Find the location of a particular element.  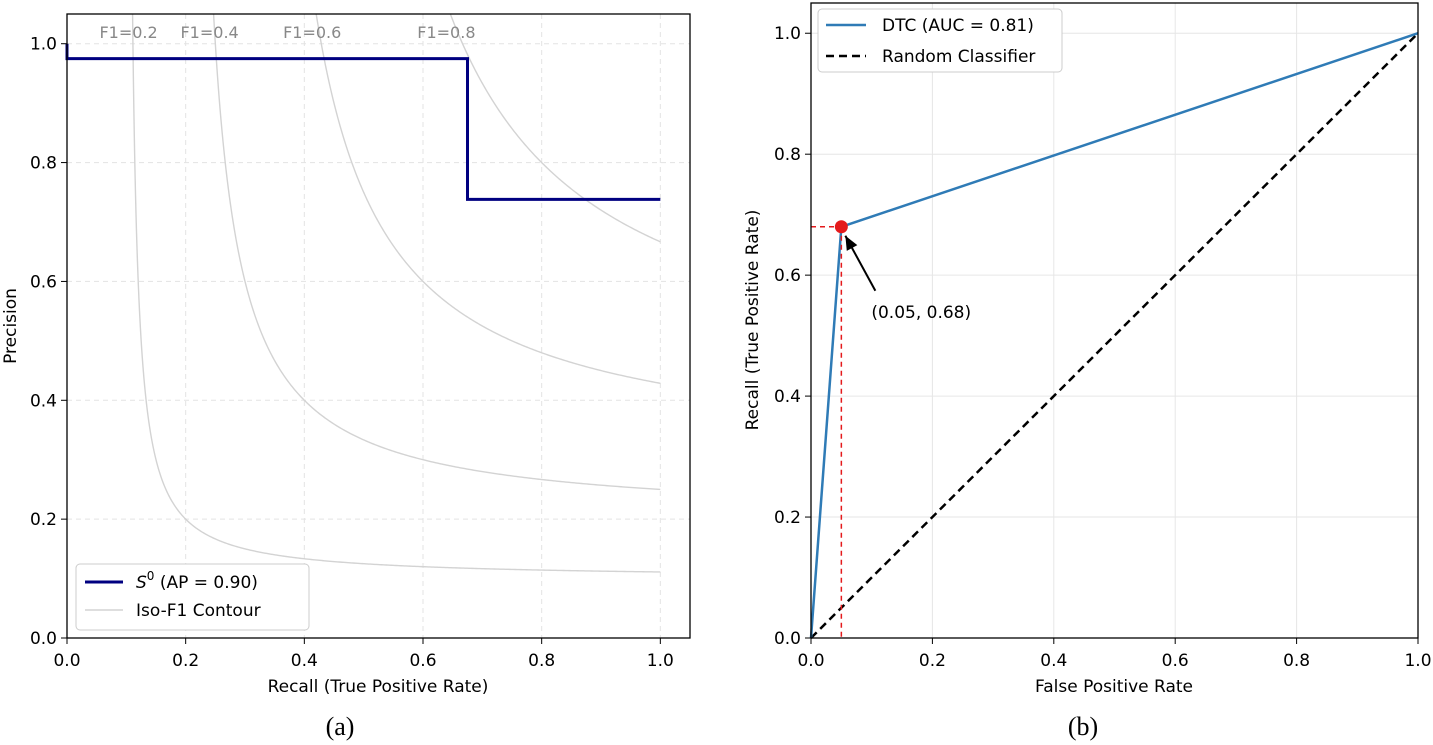

b-y-tick-label-3: 0.6 is located at coordinates (787, 276).